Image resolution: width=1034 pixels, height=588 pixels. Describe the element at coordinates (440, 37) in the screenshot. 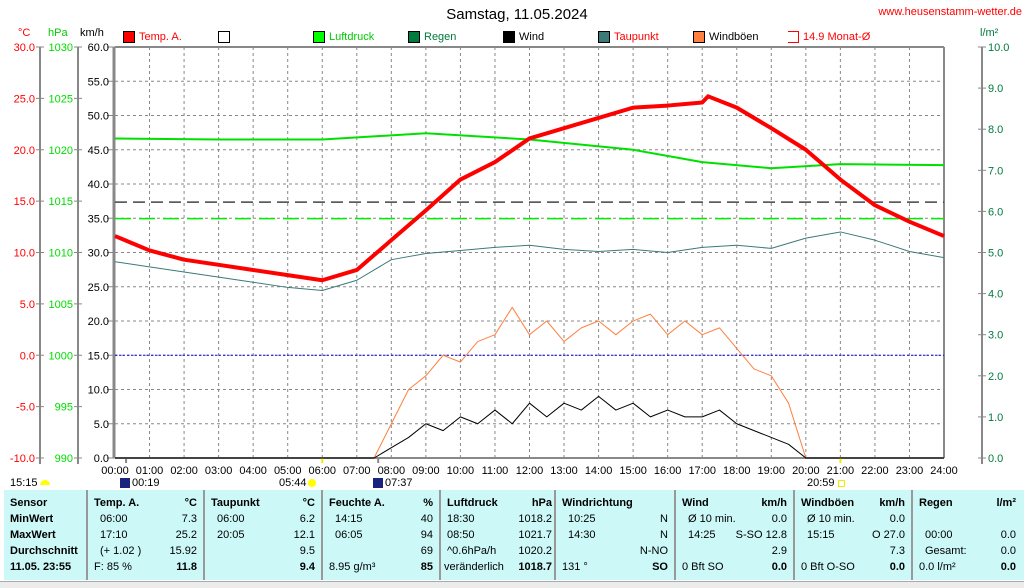

I see `legend-label: Regen` at that location.